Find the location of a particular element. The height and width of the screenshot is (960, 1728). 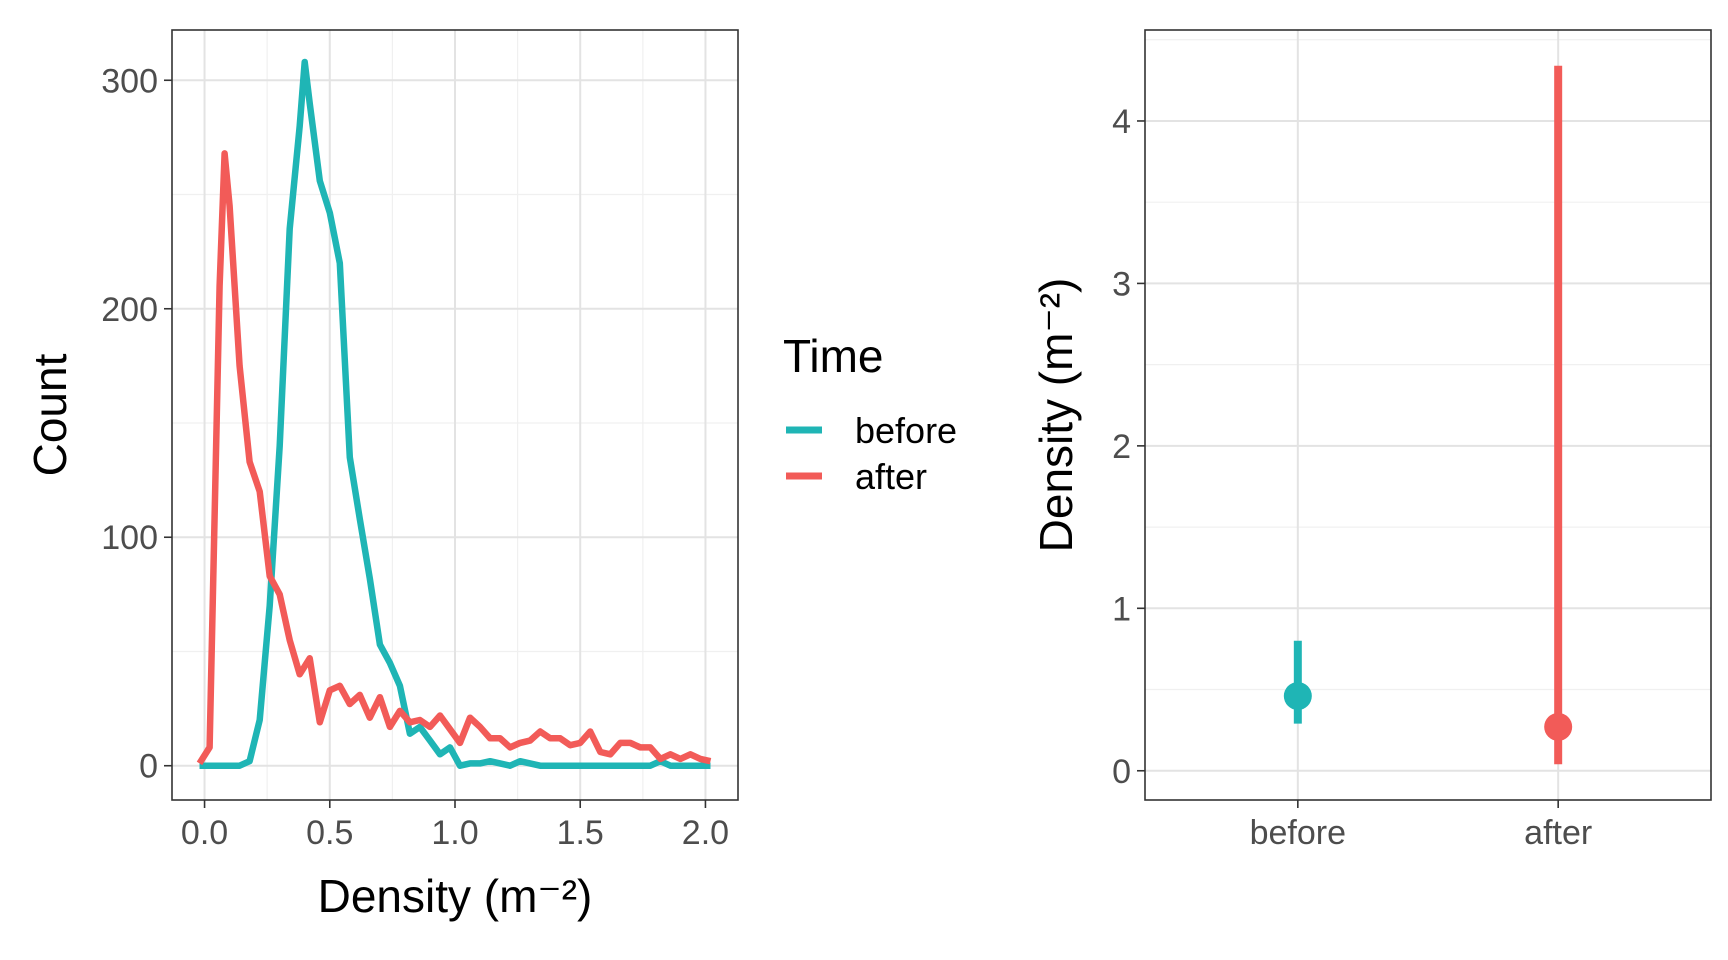

left-y-ticks: 0 100 200 300 is located at coordinates (136, 424).